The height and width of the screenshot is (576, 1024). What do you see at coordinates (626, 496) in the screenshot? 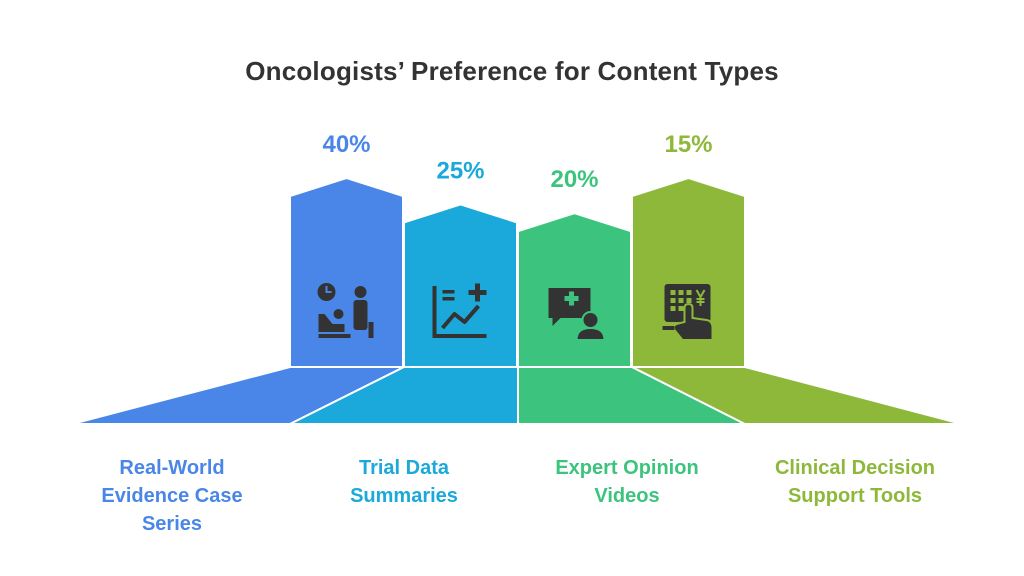
I see `category-label-3-line-2: Videos` at bounding box center [626, 496].